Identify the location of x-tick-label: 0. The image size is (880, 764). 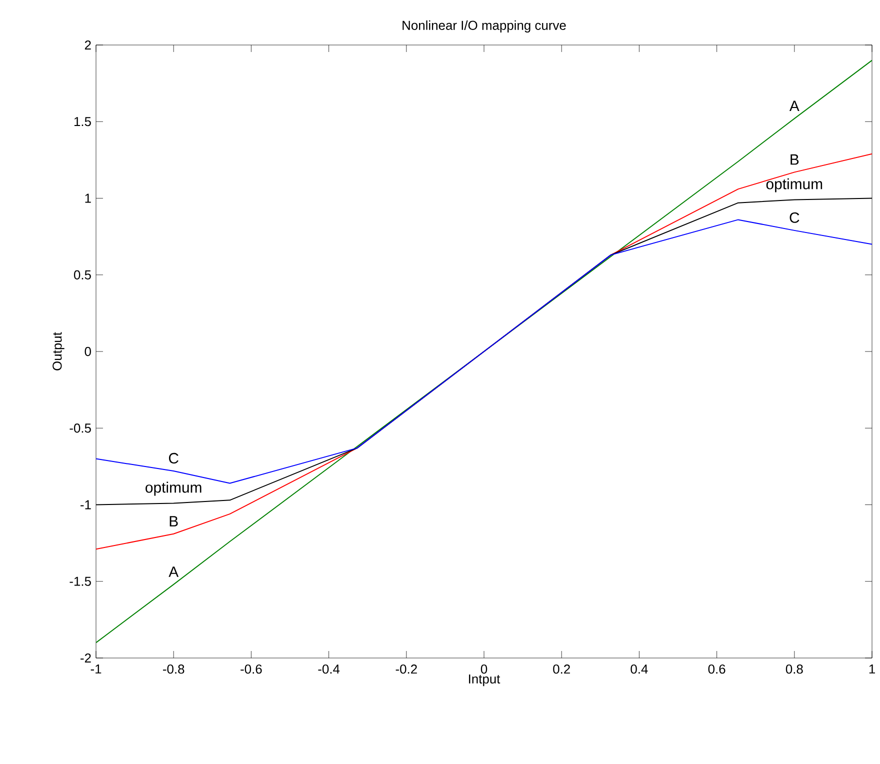
(484, 669).